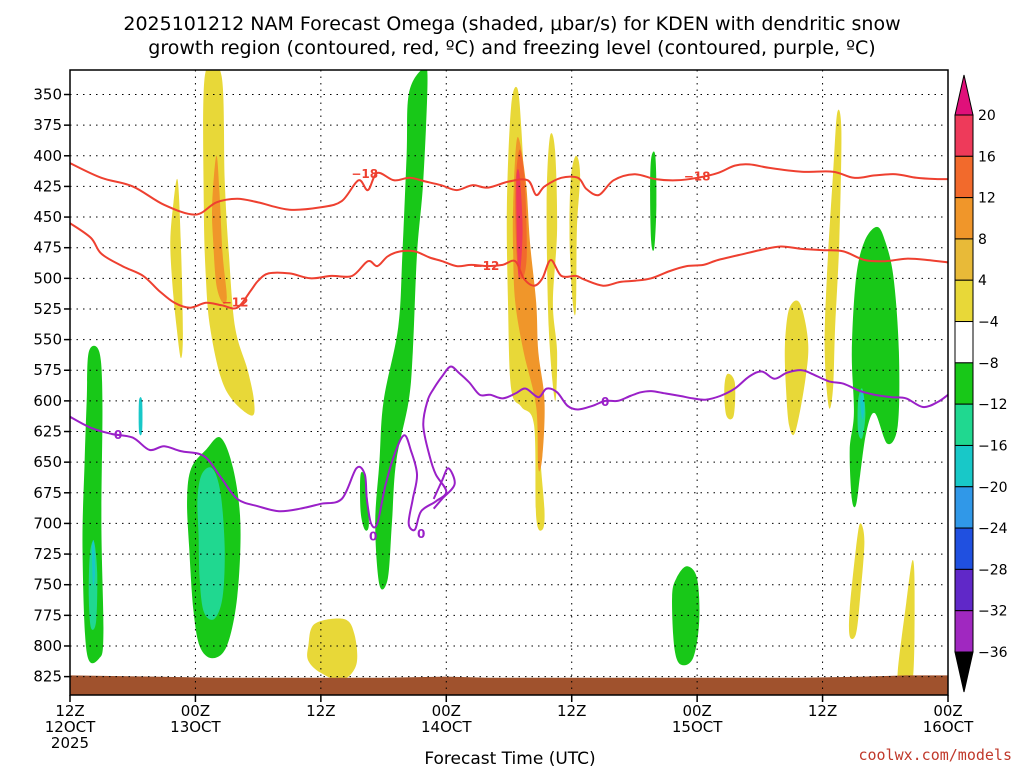 This screenshot has width=1024, height=768. What do you see at coordinates (47, 585) in the screenshot?
I see `y-tick-label: 750` at bounding box center [47, 585].